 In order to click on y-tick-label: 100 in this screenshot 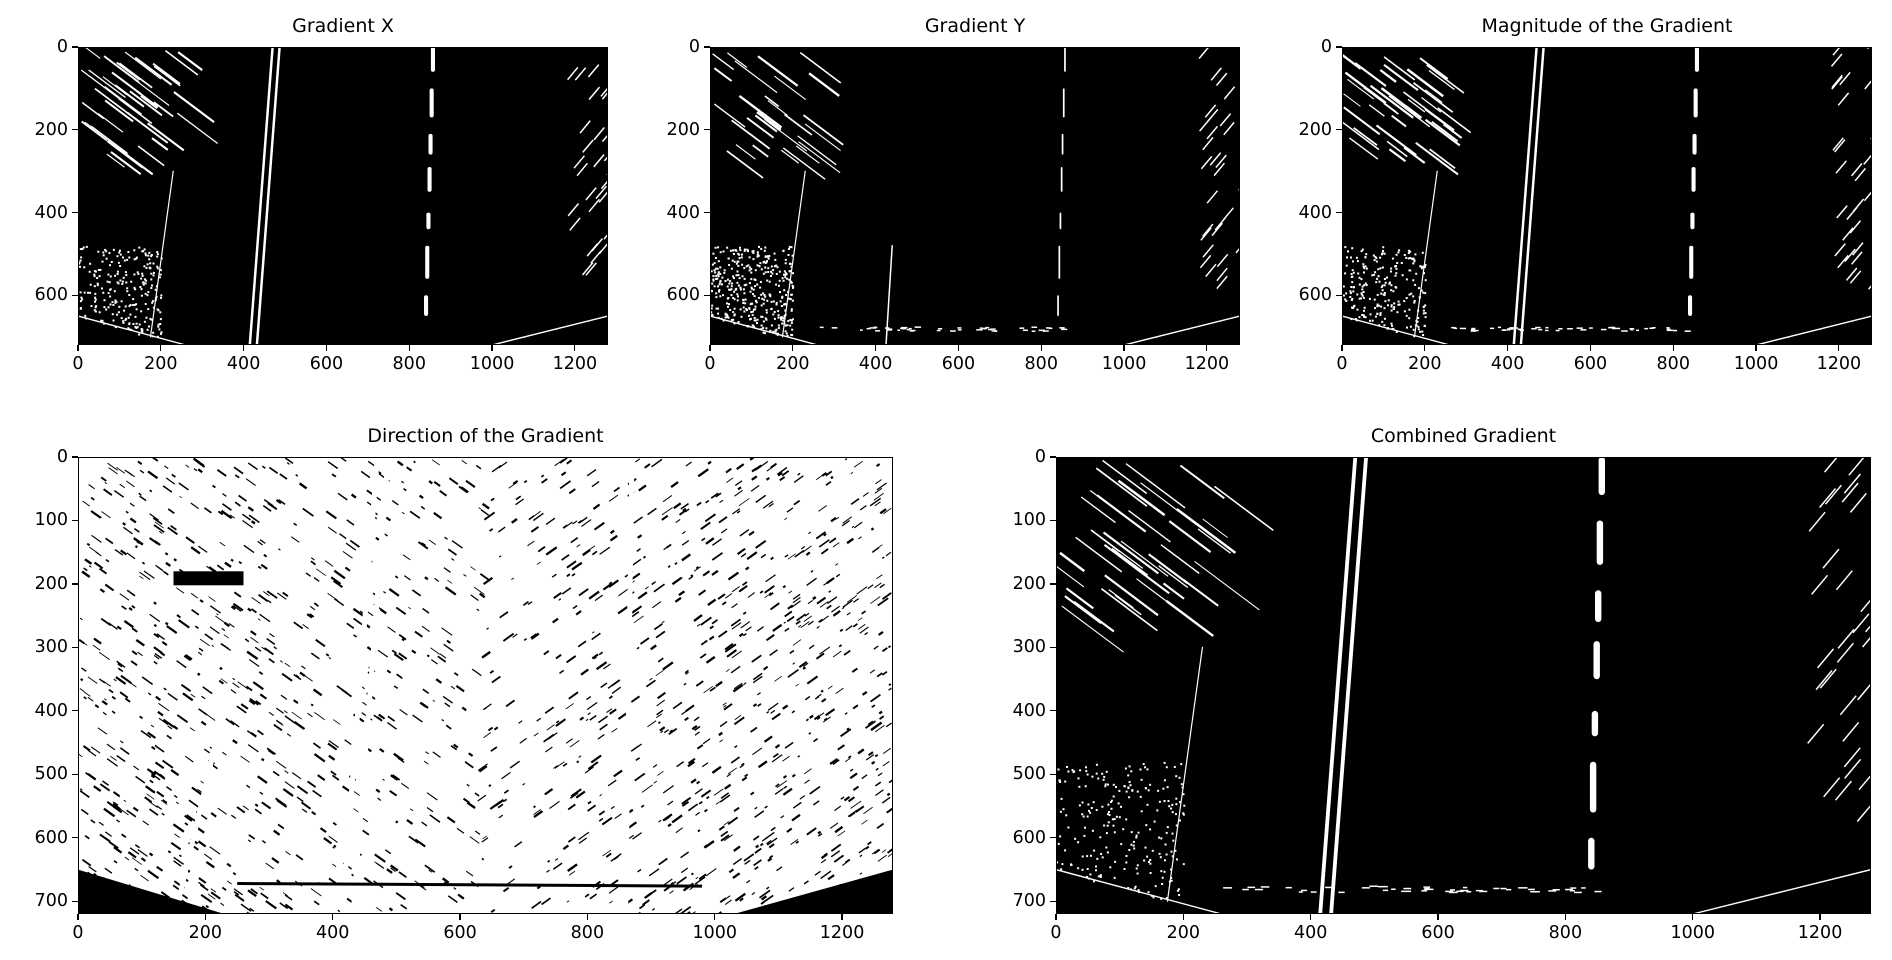, I will do `click(51, 520)`.